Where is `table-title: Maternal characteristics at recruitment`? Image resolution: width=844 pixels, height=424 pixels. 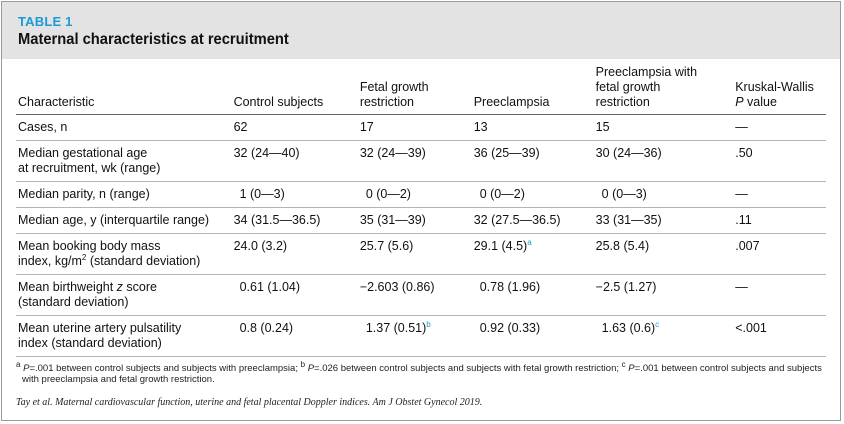 table-title: Maternal characteristics at recruitment is located at coordinates (153, 39).